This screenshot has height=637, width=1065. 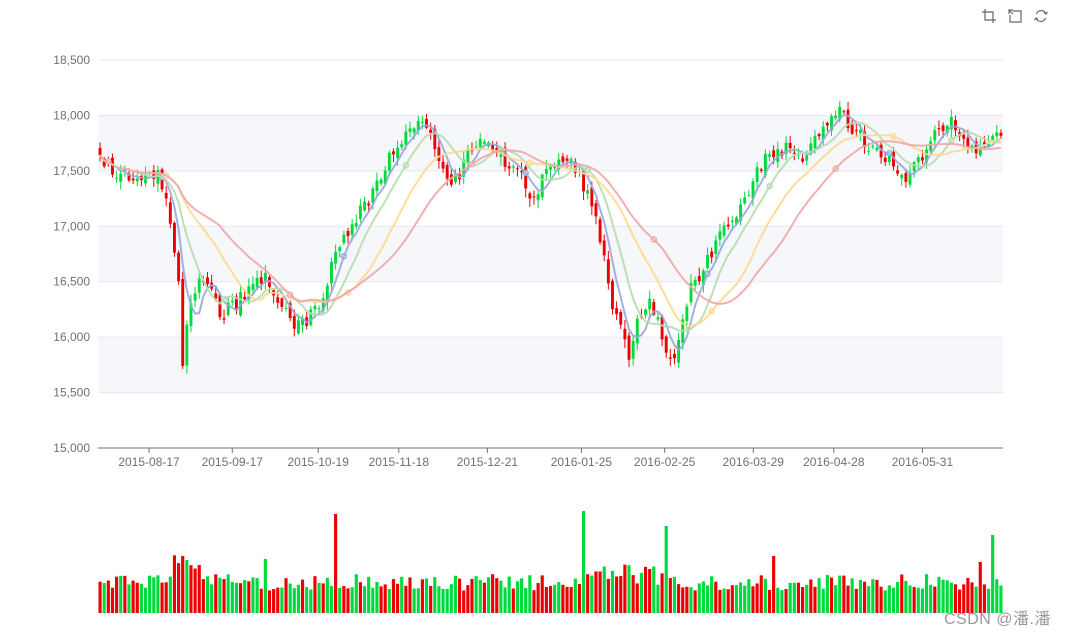 I want to click on x-tick-label: 2015-08-17, so click(x=149, y=462).